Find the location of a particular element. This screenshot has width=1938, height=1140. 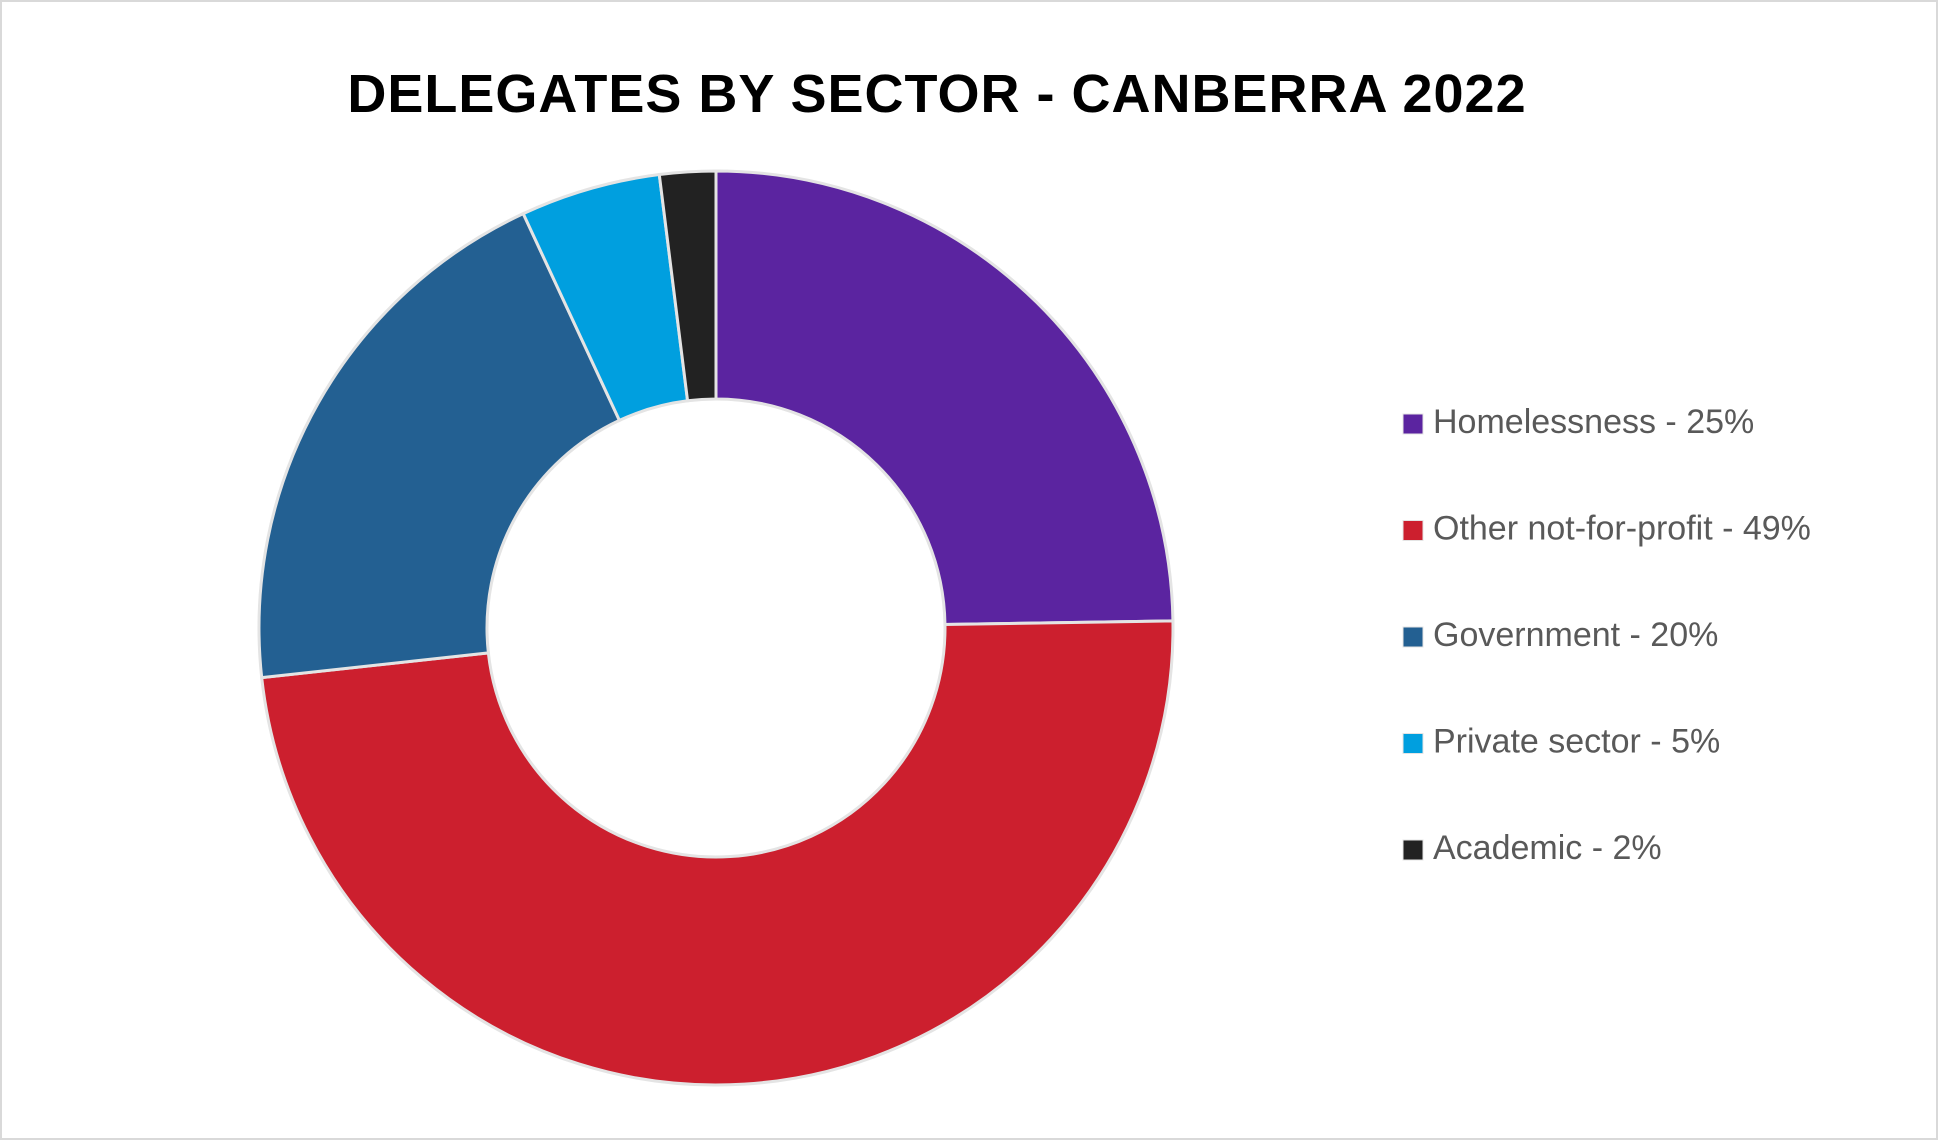

legend-label: Homelessness - 25% is located at coordinates (1593, 422).